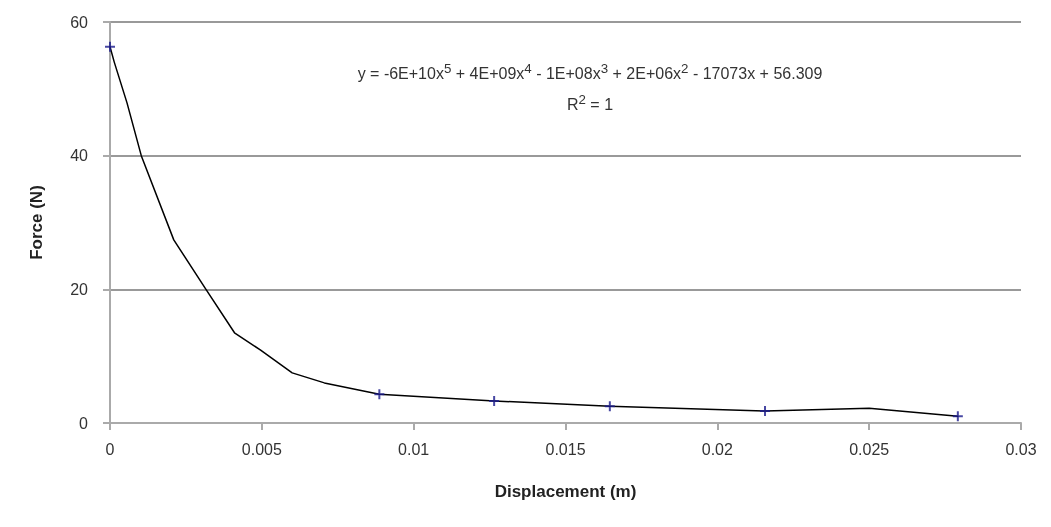 This screenshot has height=527, width=1051. I want to click on x-tick-label: 0.005, so click(261, 449).